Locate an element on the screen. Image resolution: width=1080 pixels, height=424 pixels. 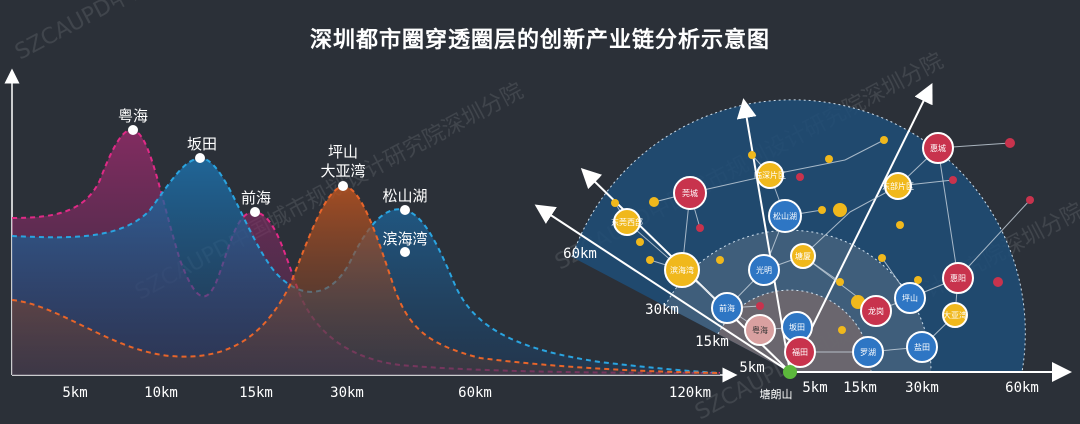
peak-label-songshanhu: 松山湖 is located at coordinates (404, 196).